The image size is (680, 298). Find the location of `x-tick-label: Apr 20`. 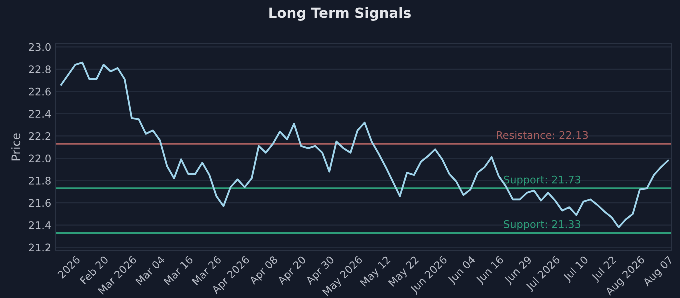

x-tick-label: Apr 20 is located at coordinates (292, 271).